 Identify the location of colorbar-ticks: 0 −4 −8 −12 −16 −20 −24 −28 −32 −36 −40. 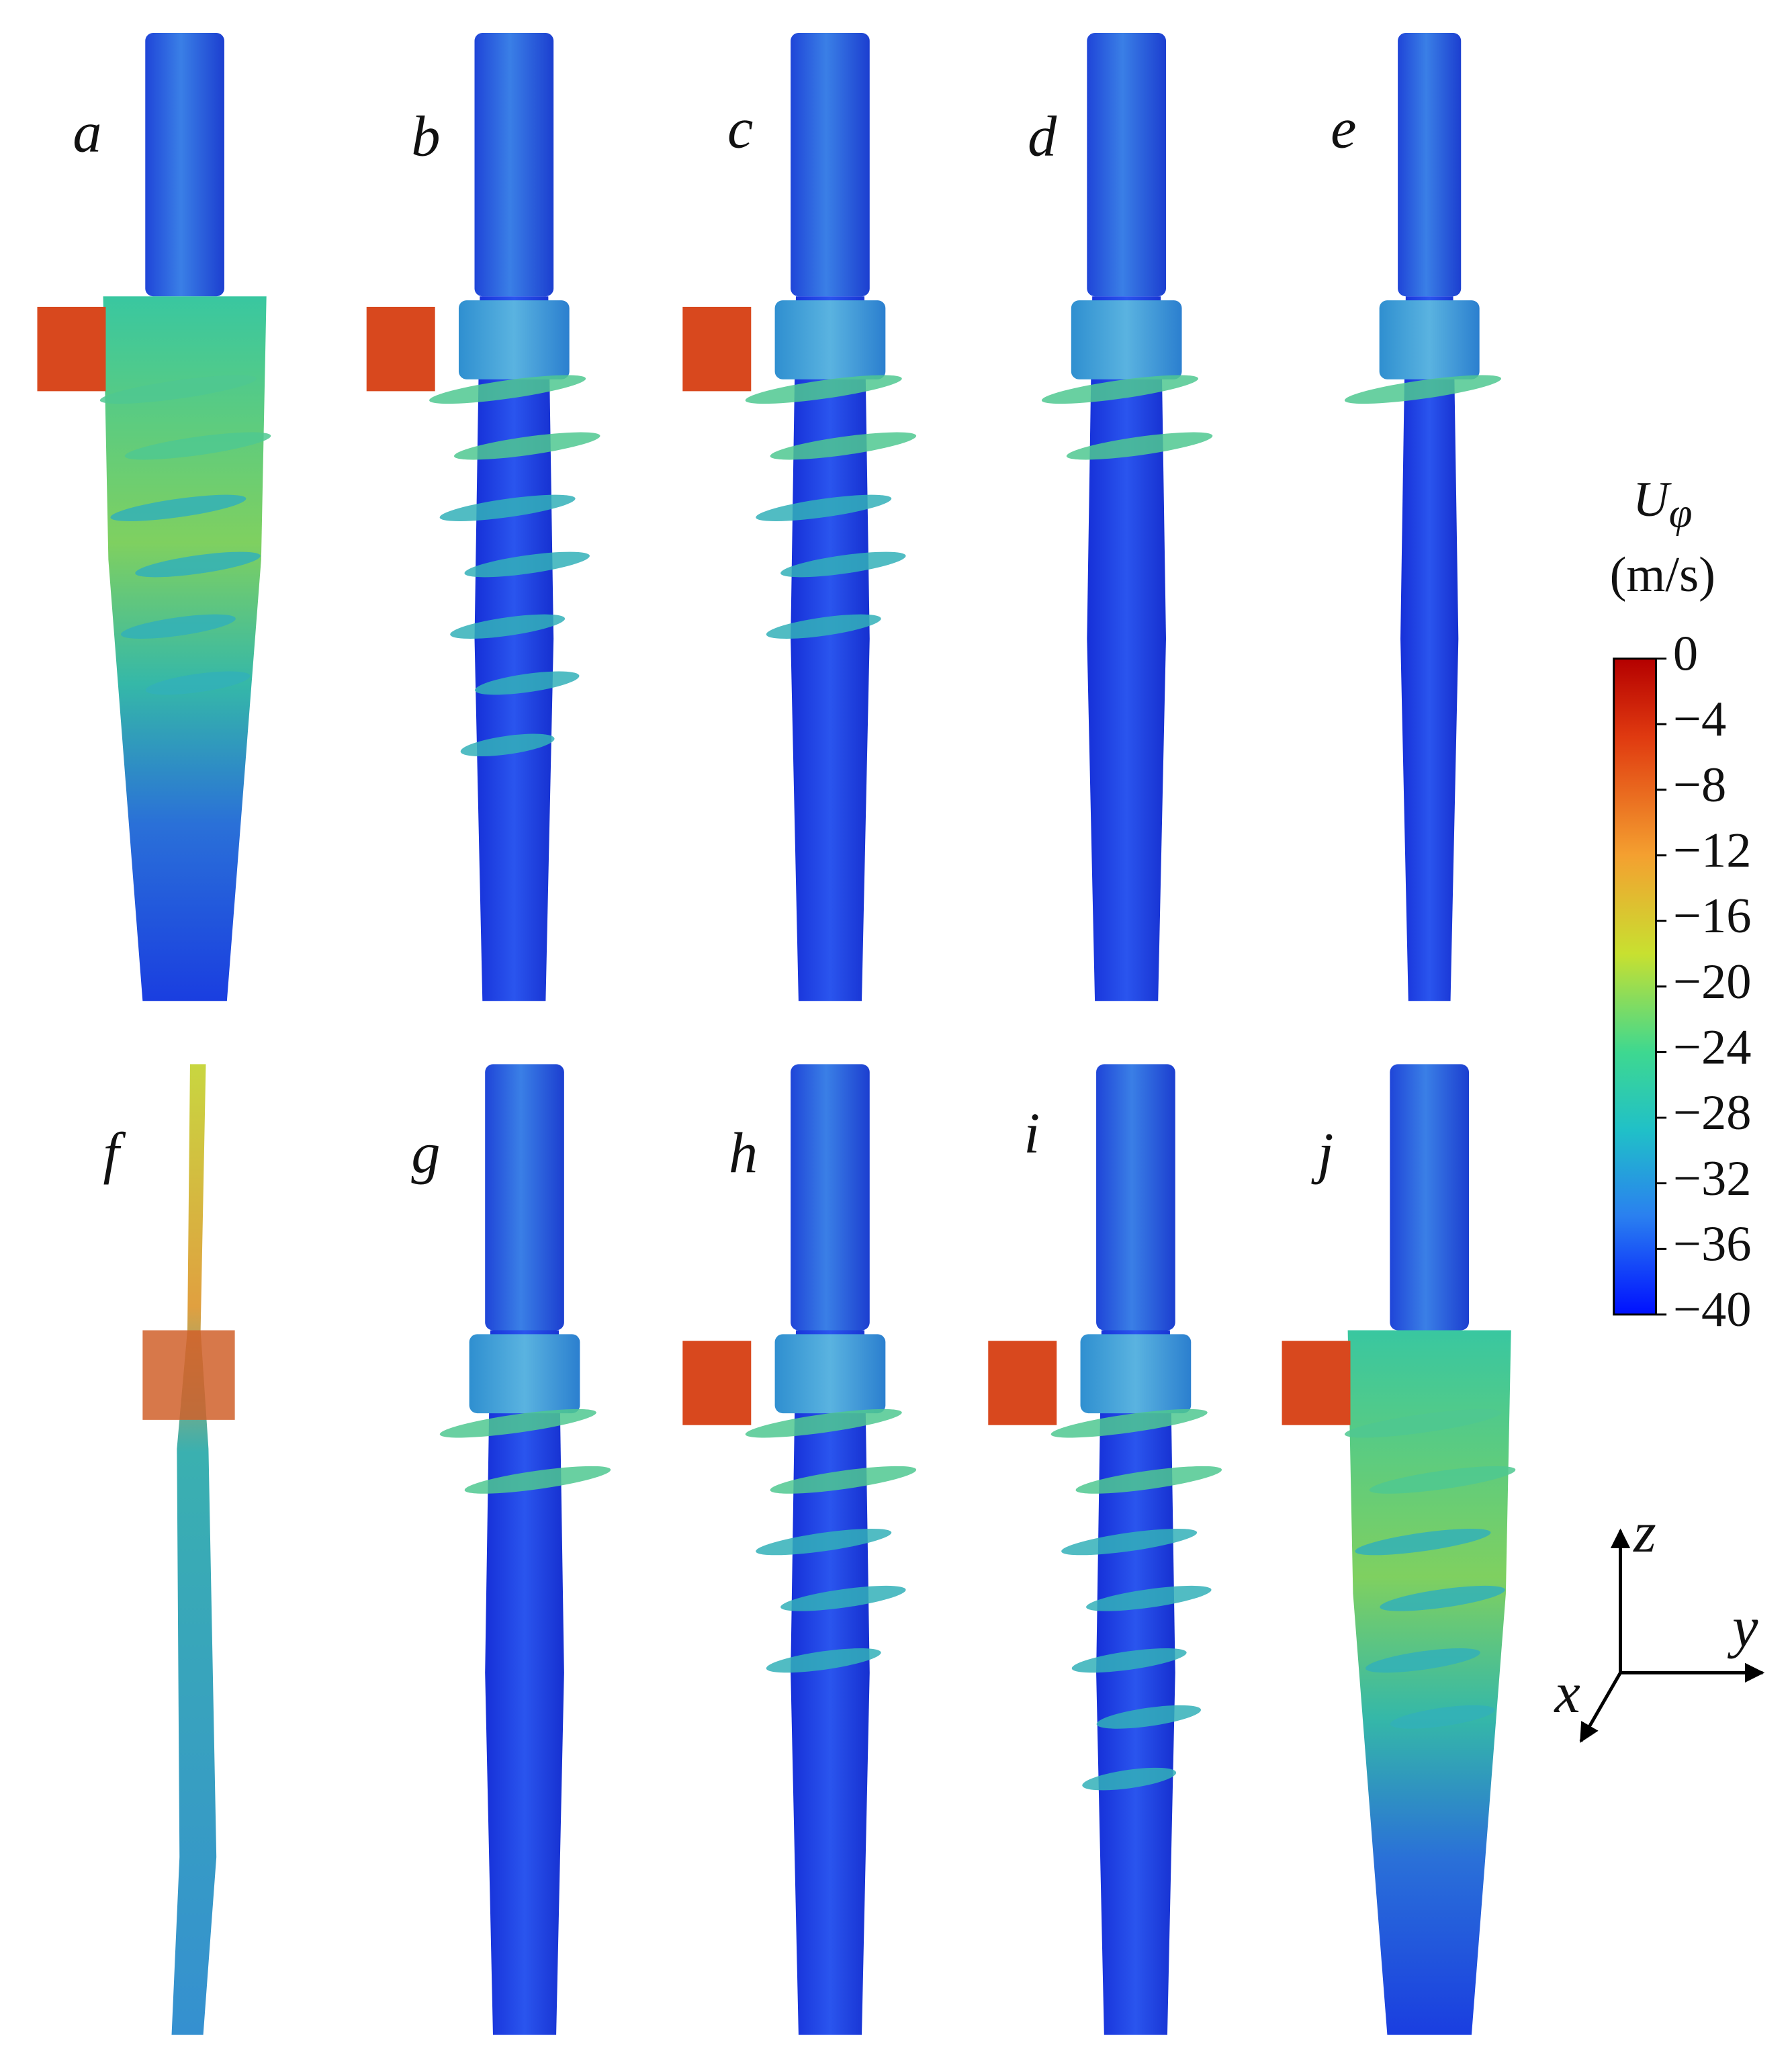
(1704, 982).